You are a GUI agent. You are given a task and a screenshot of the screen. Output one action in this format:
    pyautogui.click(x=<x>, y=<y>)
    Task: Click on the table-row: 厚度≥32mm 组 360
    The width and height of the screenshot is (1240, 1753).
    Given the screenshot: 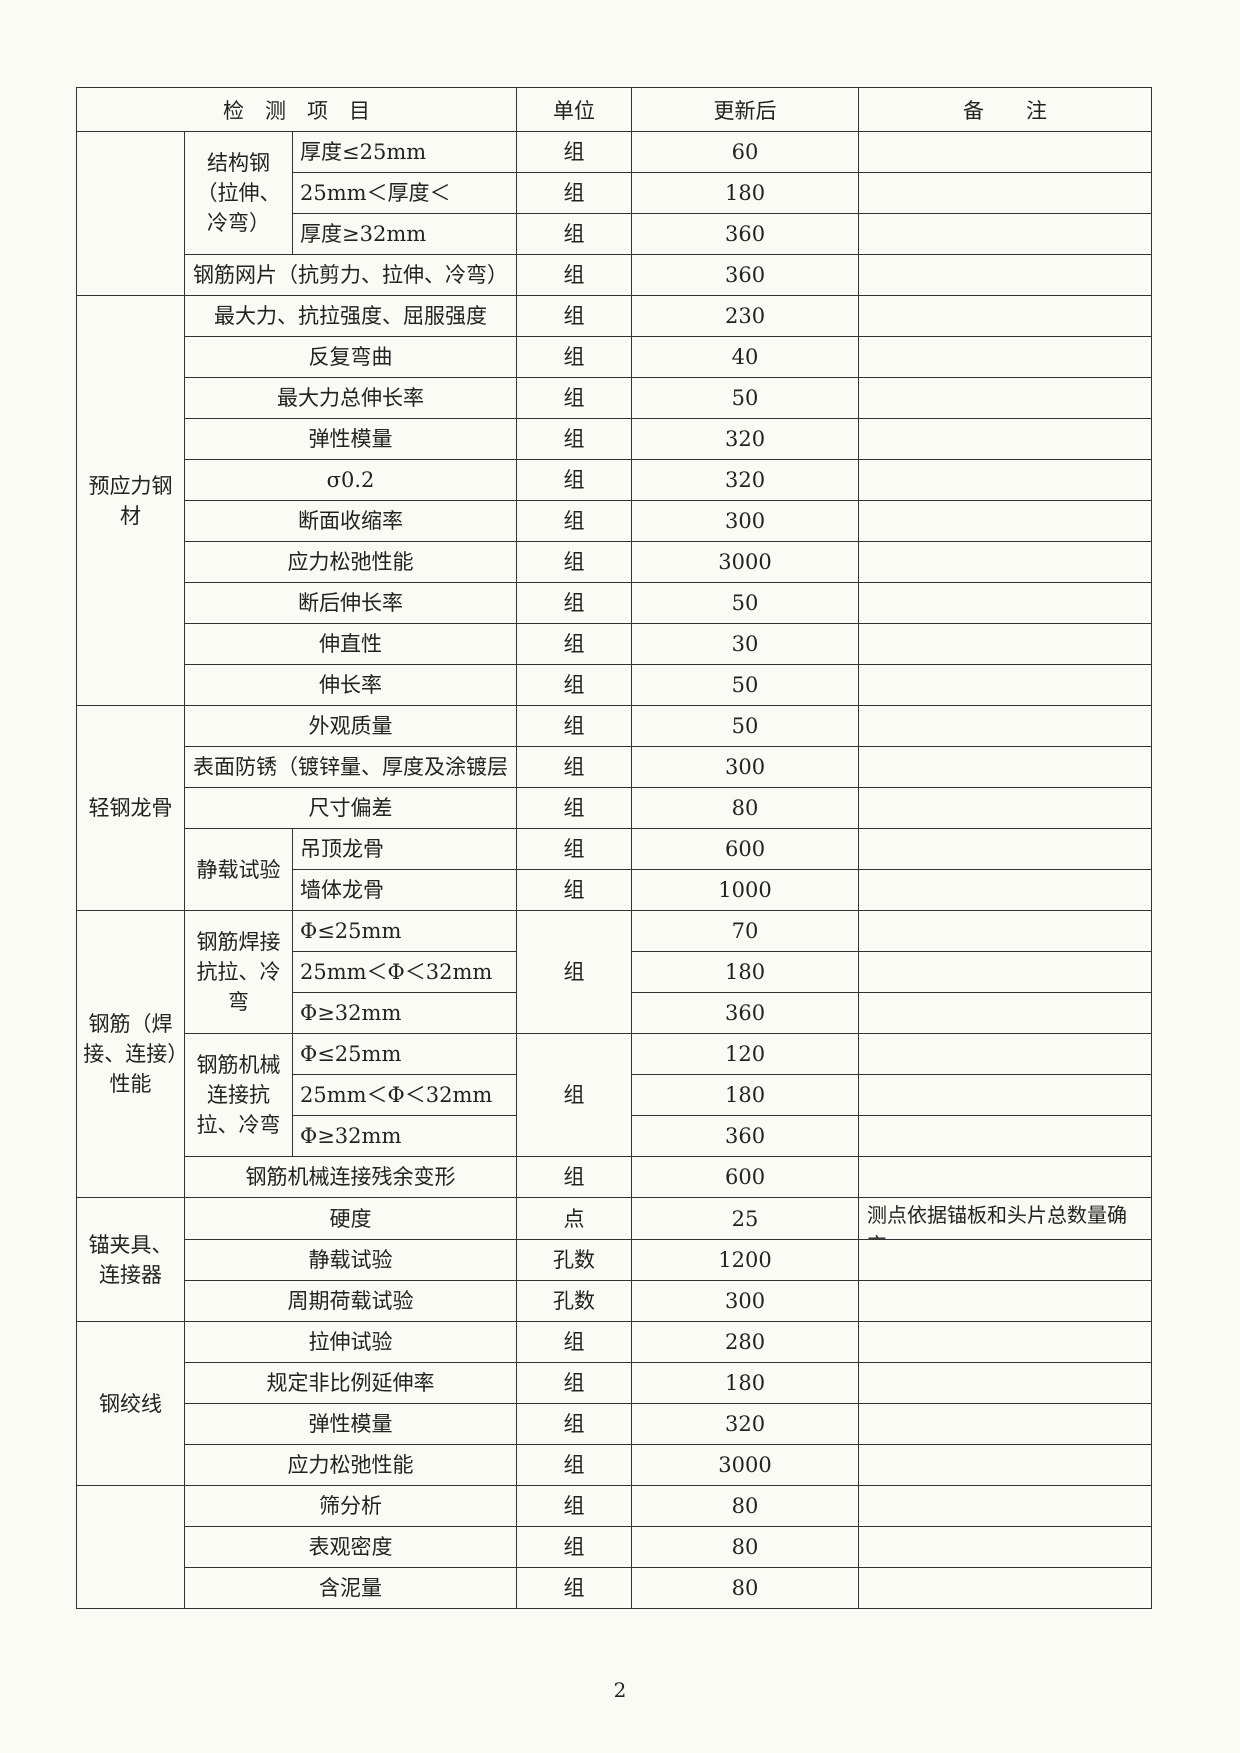 What is the action you would take?
    pyautogui.click(x=615, y=234)
    